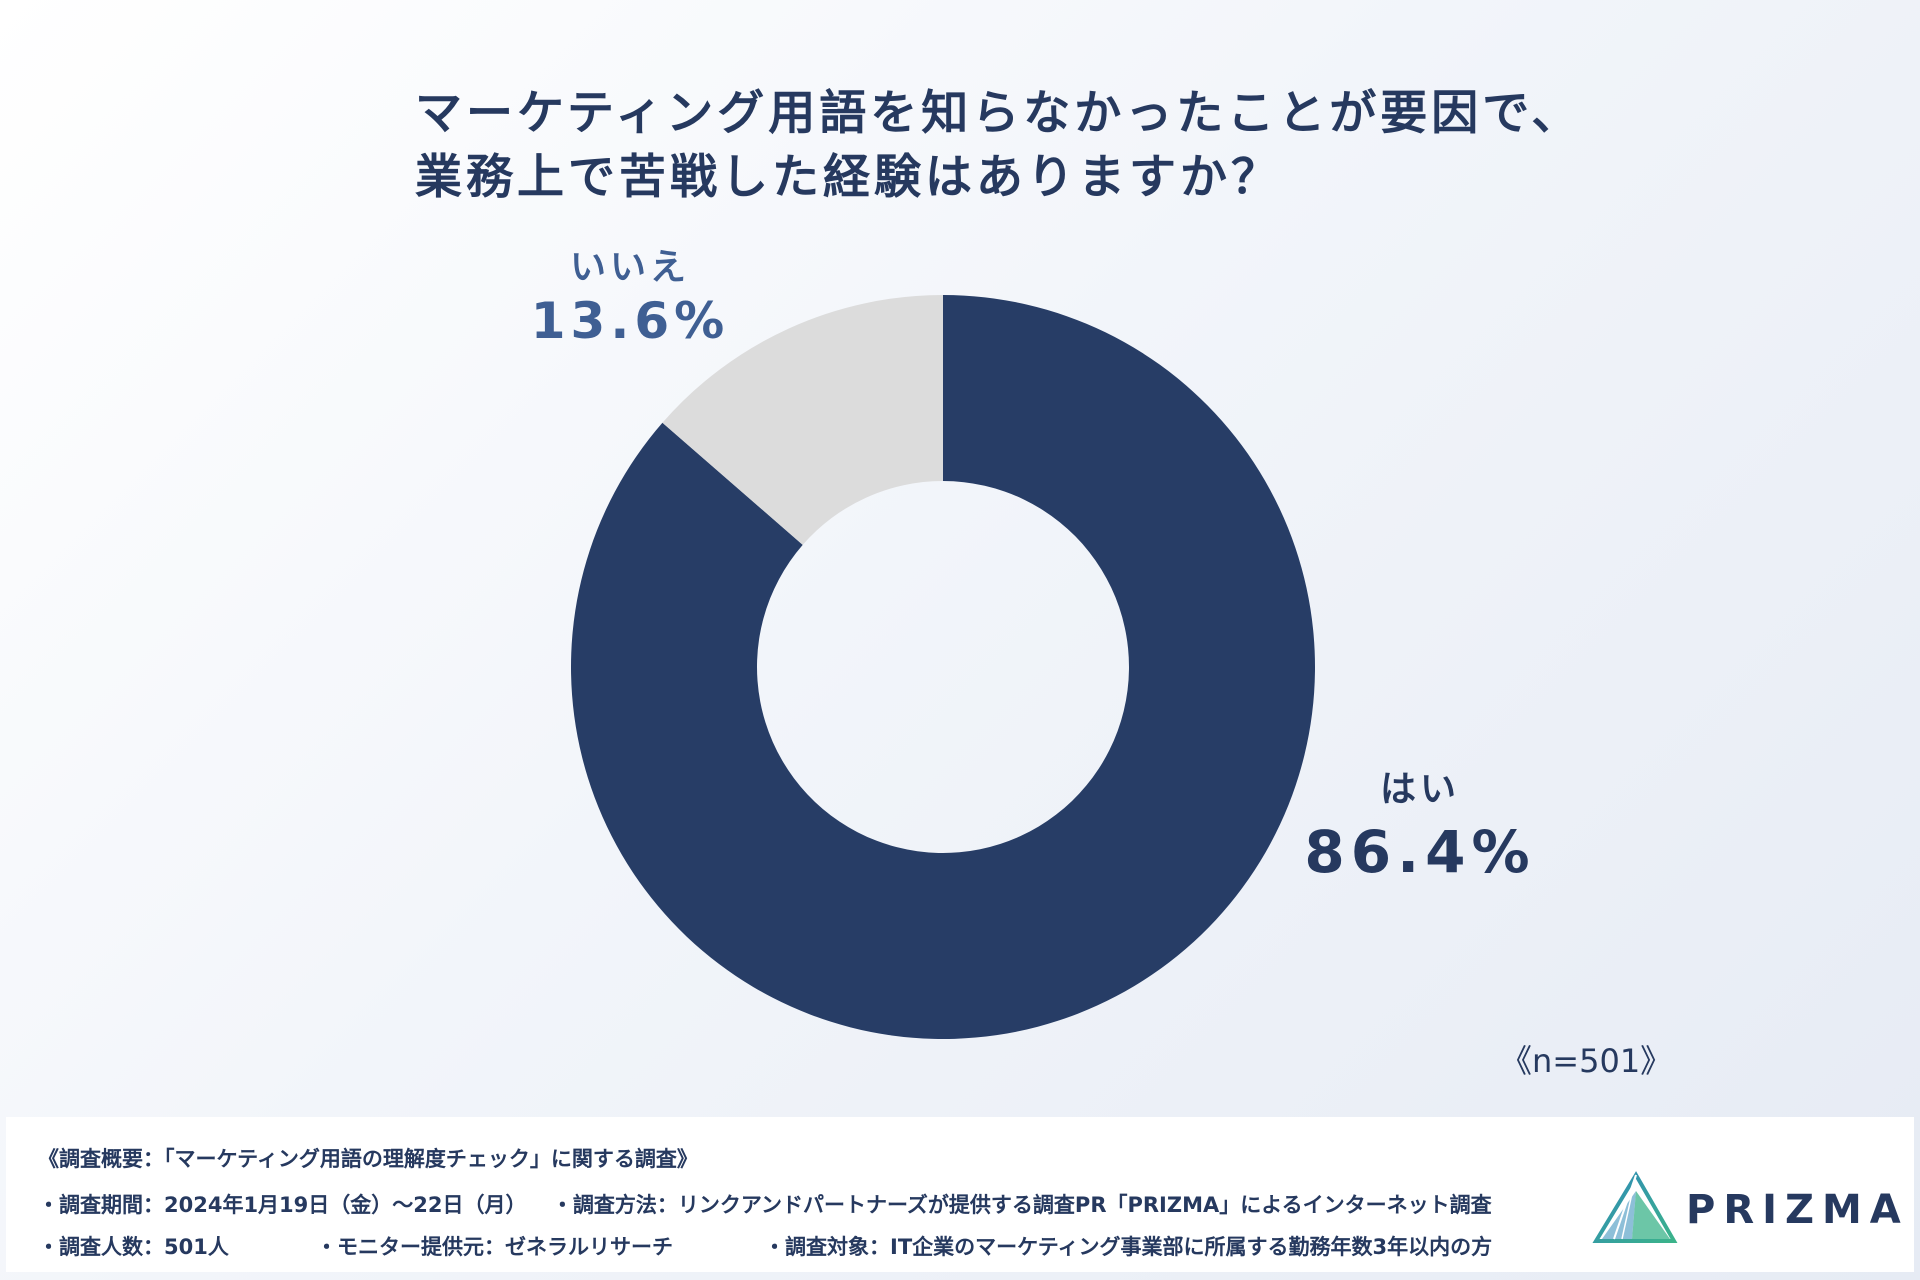 This screenshot has width=1920, height=1280. Describe the element at coordinates (1797, 1210) in the screenshot. I see `prizma-logo-text: PRIZMA` at that location.